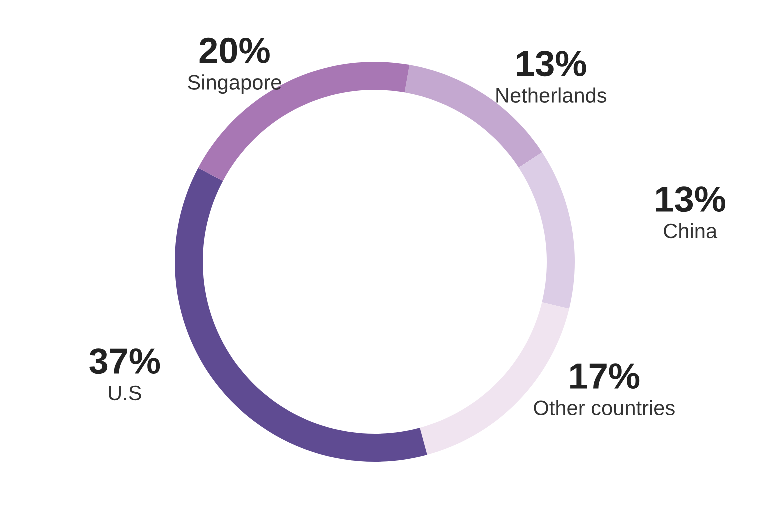 Image resolution: width=784 pixels, height=512 pixels. What do you see at coordinates (691, 231) in the screenshot?
I see `slice-label: China` at bounding box center [691, 231].